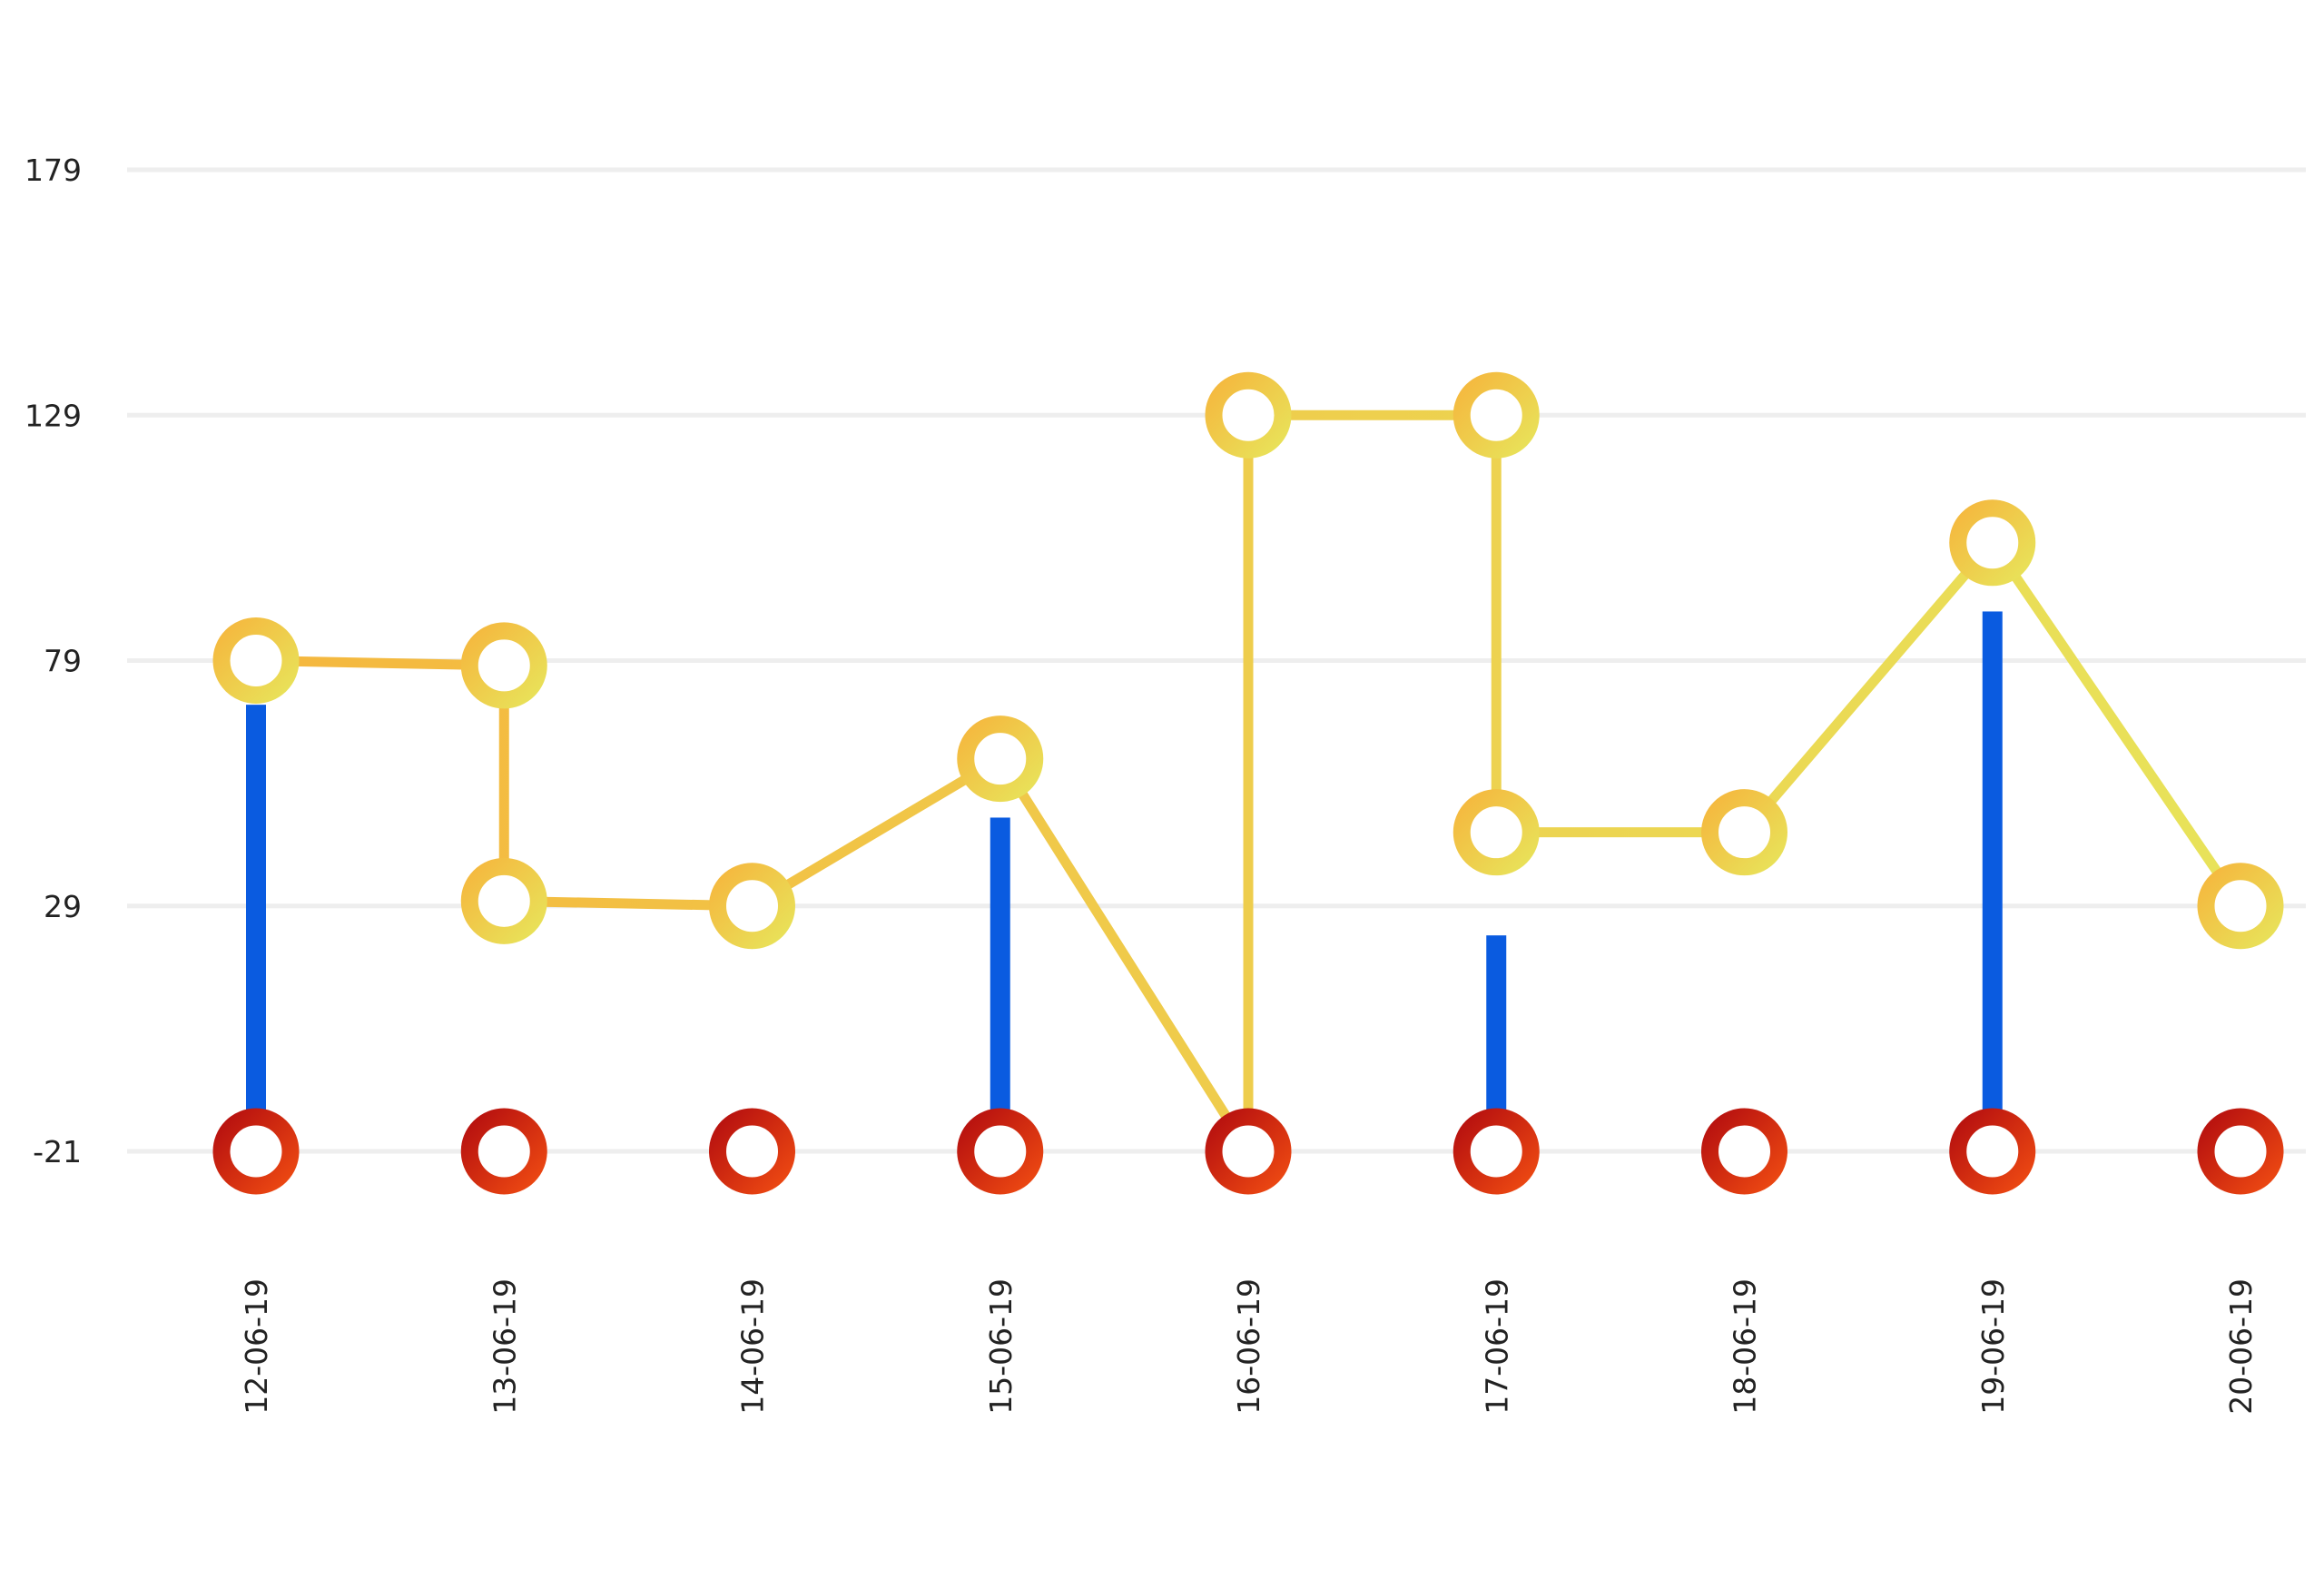 Image resolution: width=2324 pixels, height=1569 pixels. Describe the element at coordinates (256, 1346) in the screenshot. I see `x-tick-label: 12-06-19` at that location.